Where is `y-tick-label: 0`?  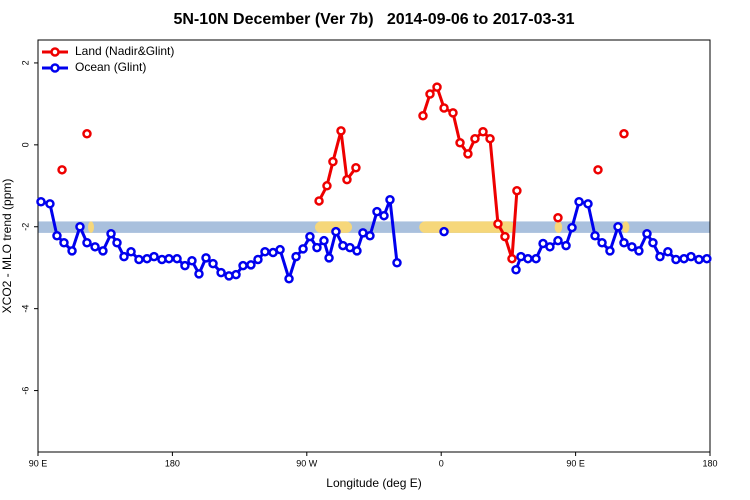
y-tick-label: 0 is located at coordinates (25, 144).